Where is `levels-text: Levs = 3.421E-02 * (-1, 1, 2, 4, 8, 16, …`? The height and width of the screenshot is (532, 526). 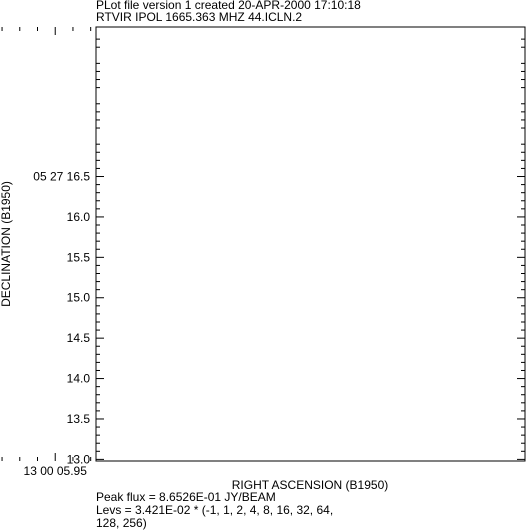 levels-text: Levs = 3.421E-02 * (-1, 1, 2, 4, 8, 16, … is located at coordinates (214, 510).